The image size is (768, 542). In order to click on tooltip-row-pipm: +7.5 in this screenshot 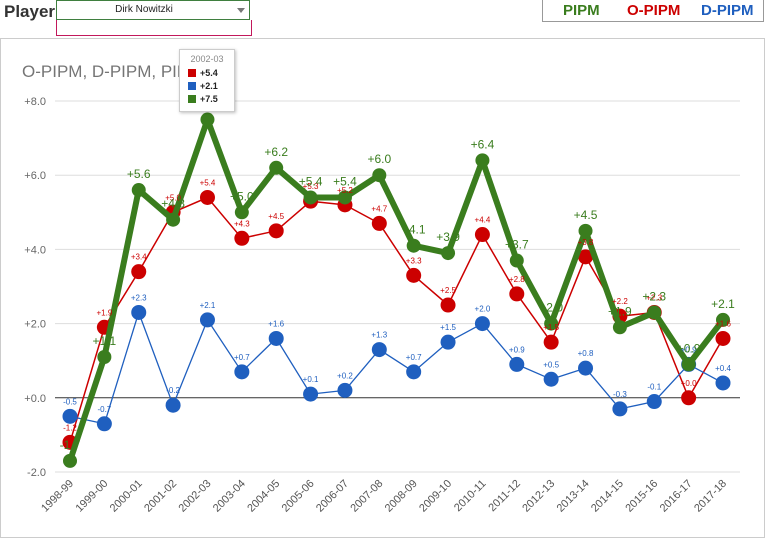, I will do `click(203, 99)`.